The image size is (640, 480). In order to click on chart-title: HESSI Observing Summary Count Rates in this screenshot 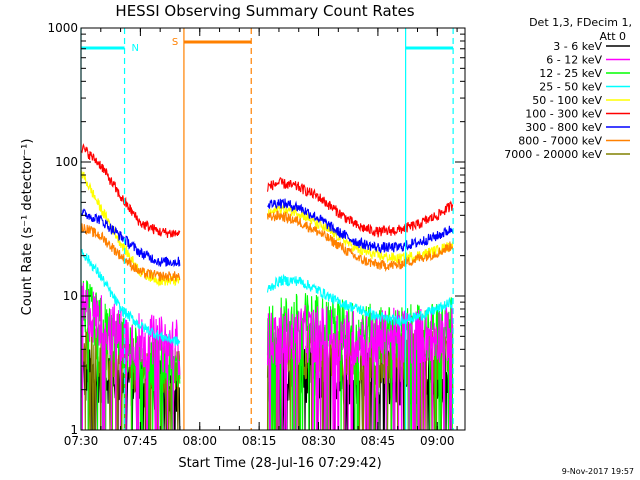, I will do `click(264, 11)`.